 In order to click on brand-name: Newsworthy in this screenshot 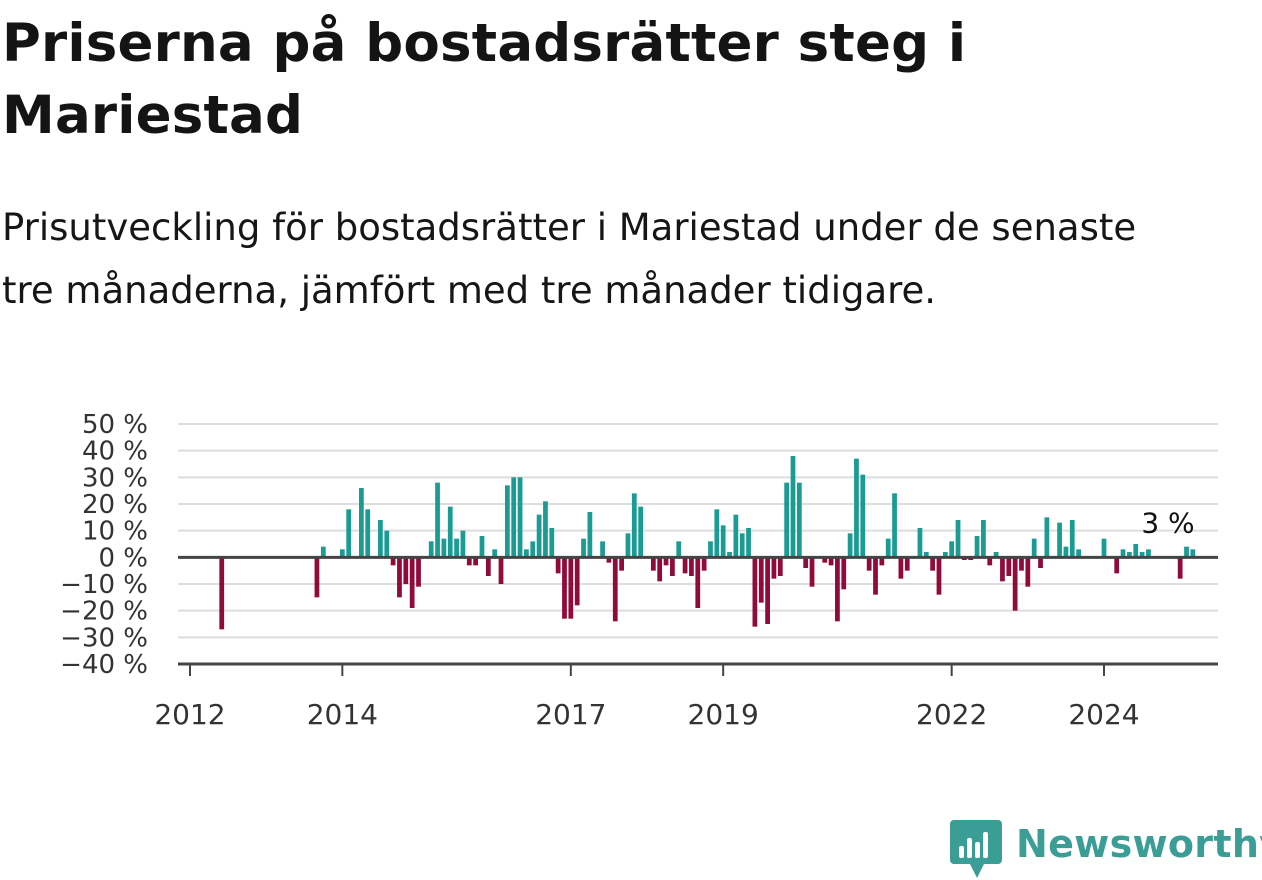, I will do `click(1139, 844)`.